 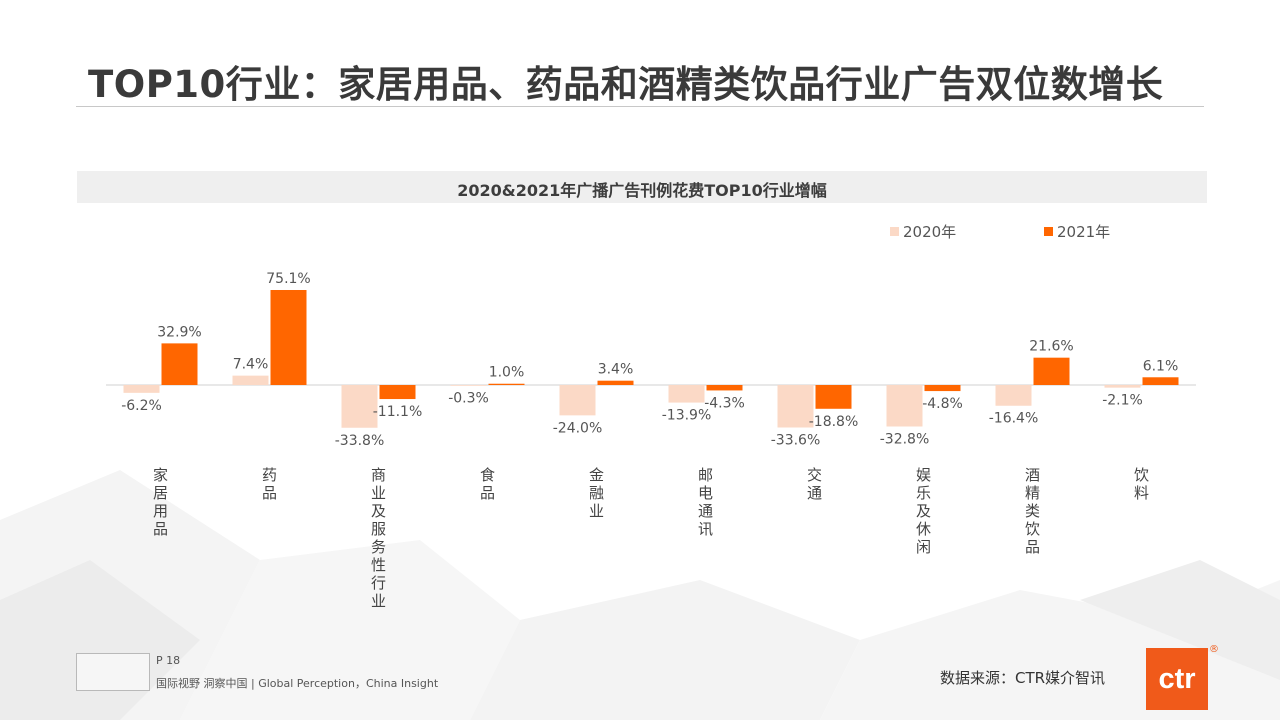 What do you see at coordinates (269, 484) in the screenshot?
I see `category-label: 药品` at bounding box center [269, 484].